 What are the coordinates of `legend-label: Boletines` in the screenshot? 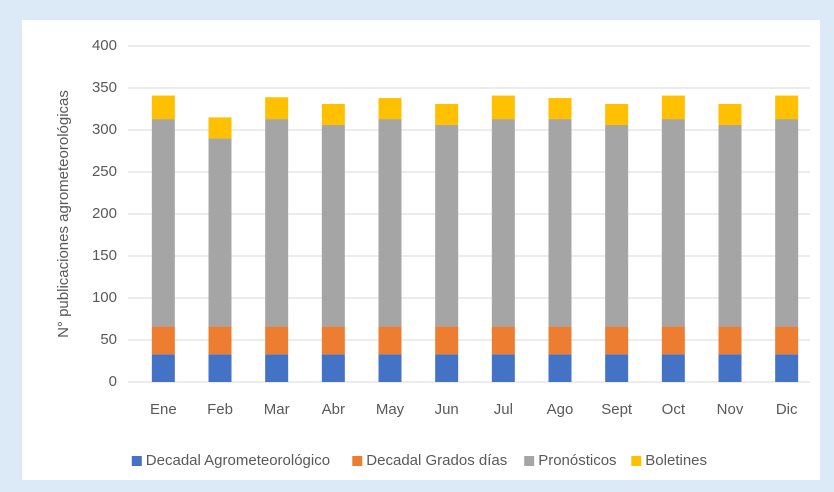 It's located at (676, 460).